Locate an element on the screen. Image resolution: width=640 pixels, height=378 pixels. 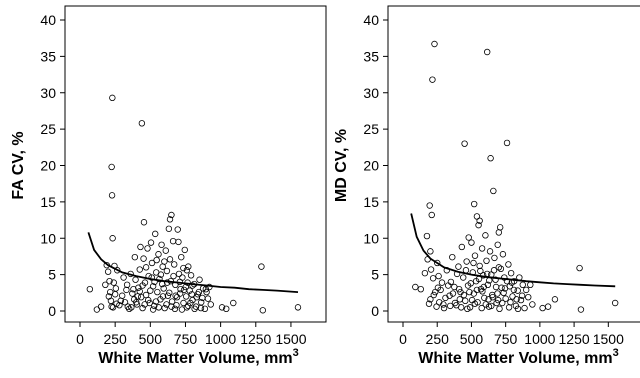
x-tick-label: 1500 is located at coordinates (608, 339).